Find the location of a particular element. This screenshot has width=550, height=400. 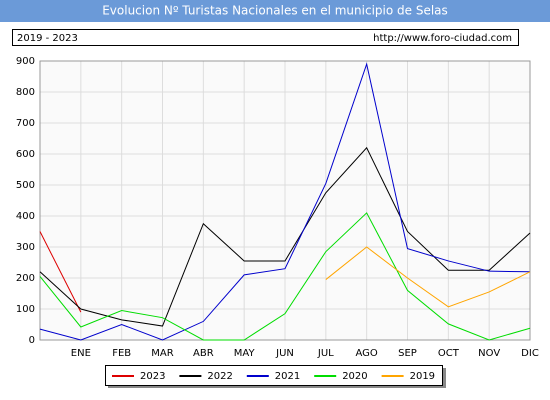

source: http://www.foro-ciudad.com is located at coordinates (442, 38).